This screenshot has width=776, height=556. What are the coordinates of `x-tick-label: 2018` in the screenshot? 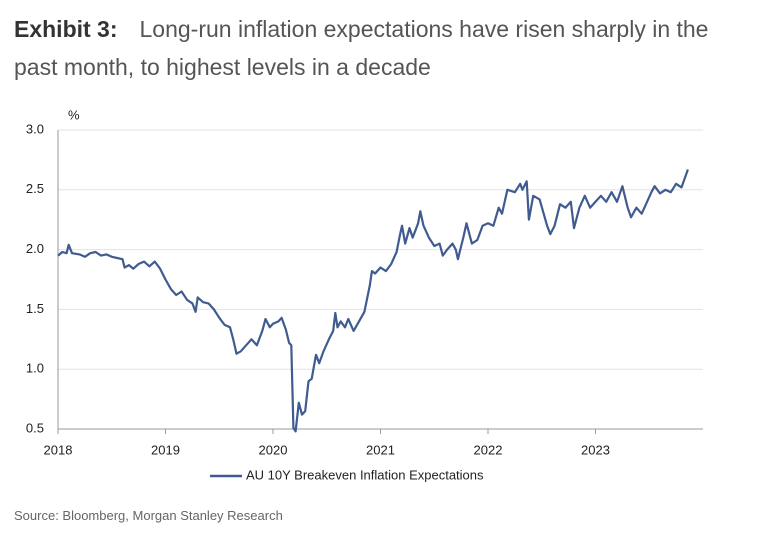 It's located at (58, 449).